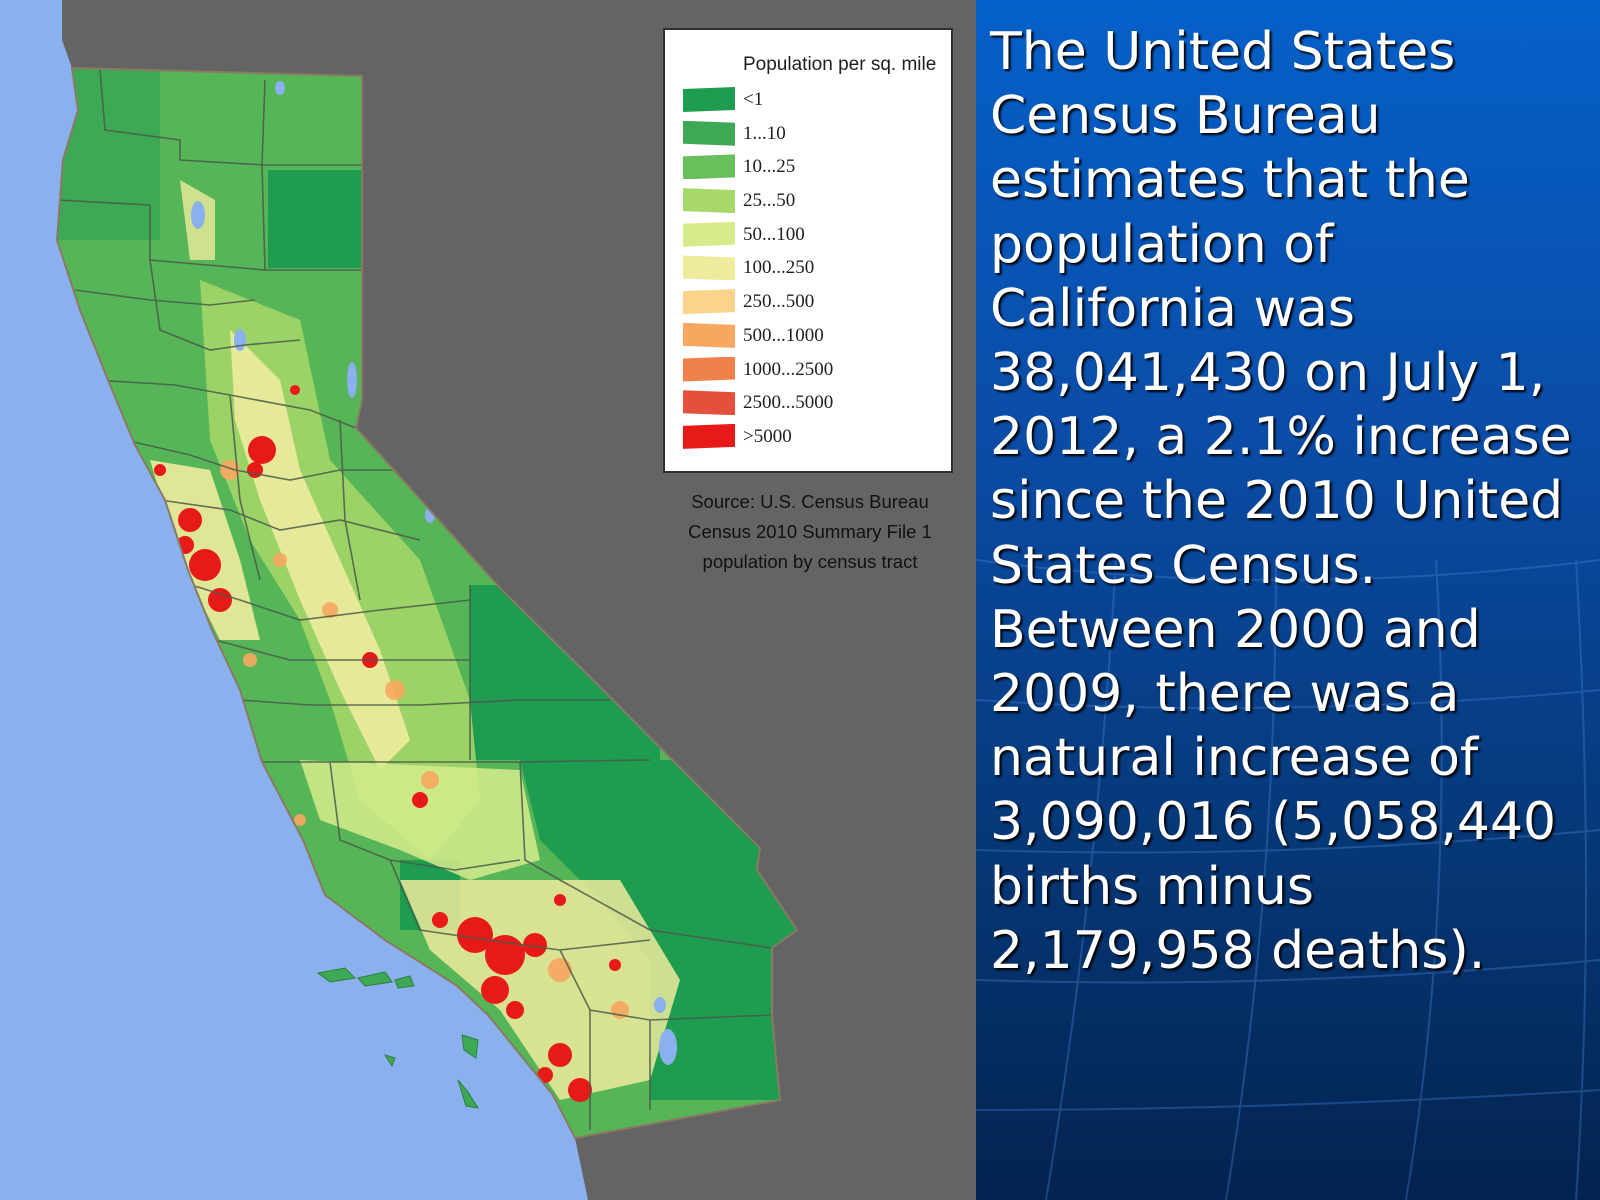 This screenshot has width=1600, height=1200. I want to click on legend-label: 250...500, so click(779, 302).